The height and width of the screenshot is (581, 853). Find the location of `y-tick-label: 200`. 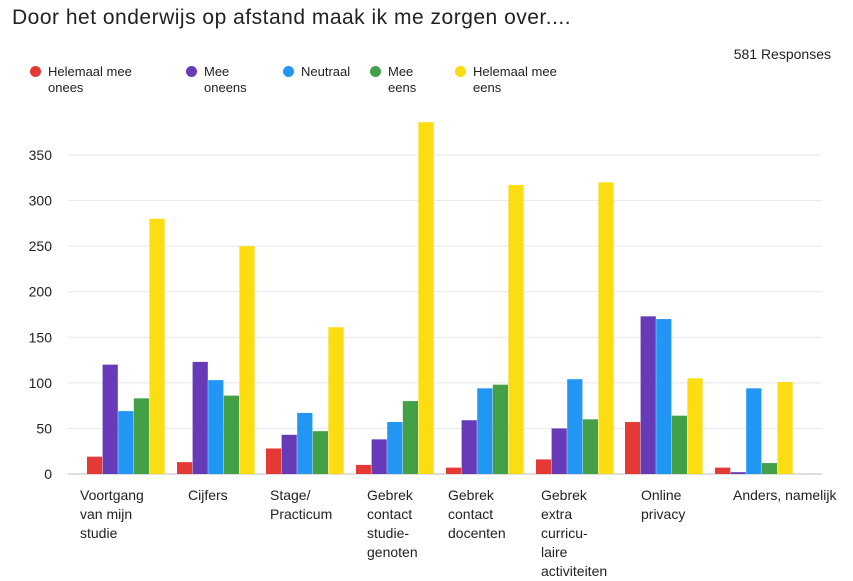

y-tick-label: 200 is located at coordinates (41, 292).